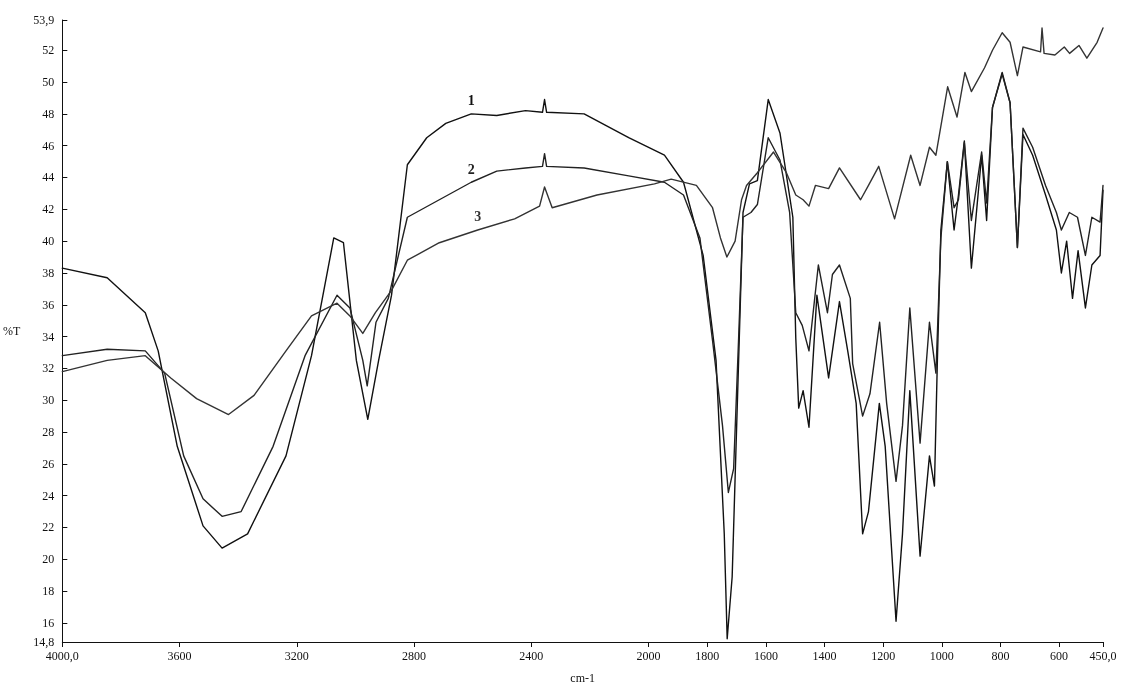 This screenshot has width=1131, height=694. What do you see at coordinates (48, 272) in the screenshot?
I see `y-tick-label: 38` at bounding box center [48, 272].